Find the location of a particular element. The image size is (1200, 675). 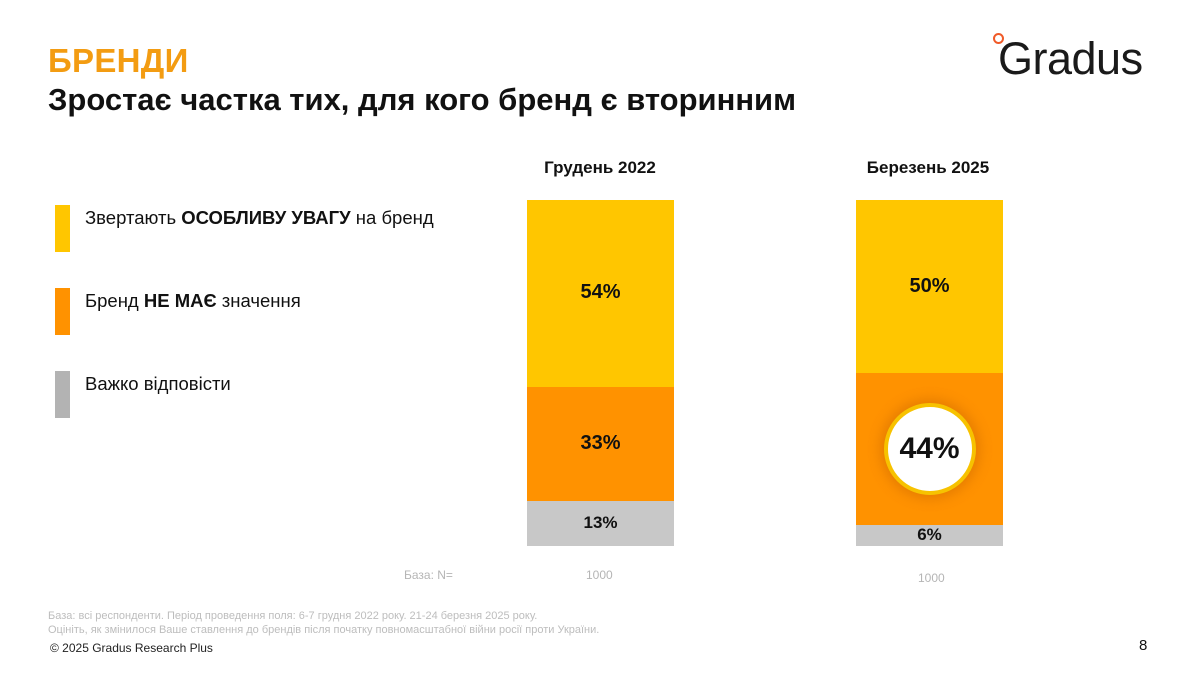

highlight-circle-label: 44% is located at coordinates (929, 449).